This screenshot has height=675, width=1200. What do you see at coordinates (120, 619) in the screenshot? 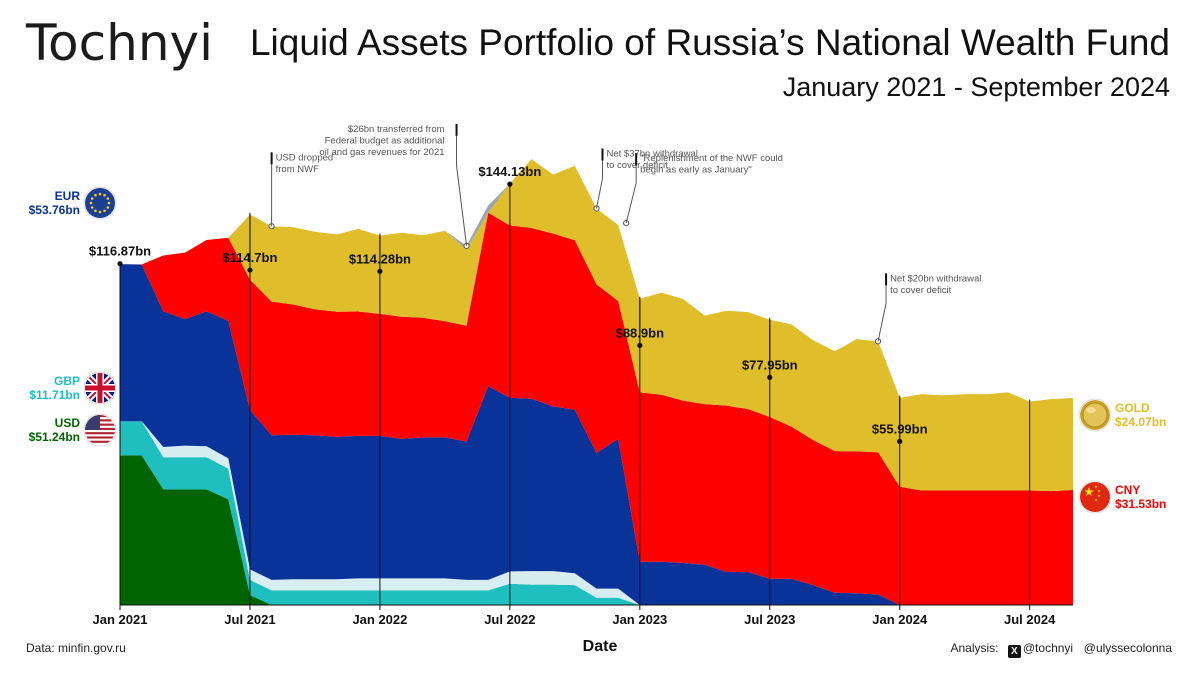
I see `x-tick-label: Jan 2021` at bounding box center [120, 619].